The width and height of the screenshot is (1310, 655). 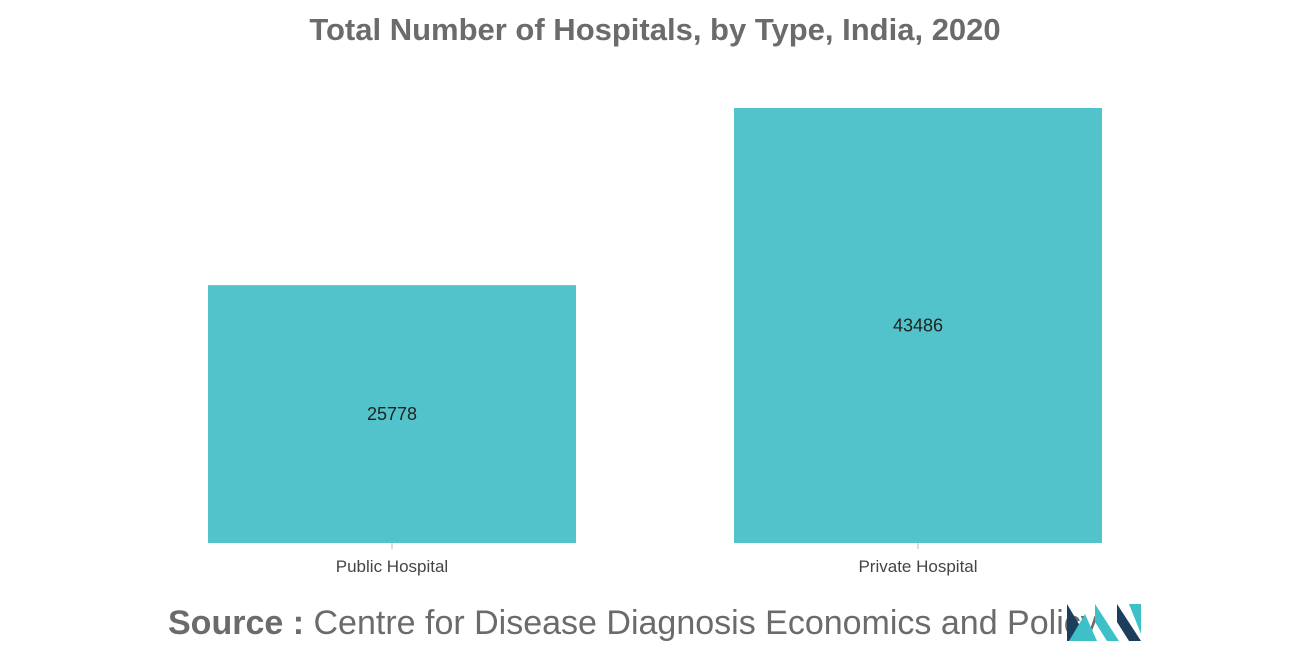 What do you see at coordinates (917, 566) in the screenshot?
I see `x-tick-label: Private Hospital` at bounding box center [917, 566].